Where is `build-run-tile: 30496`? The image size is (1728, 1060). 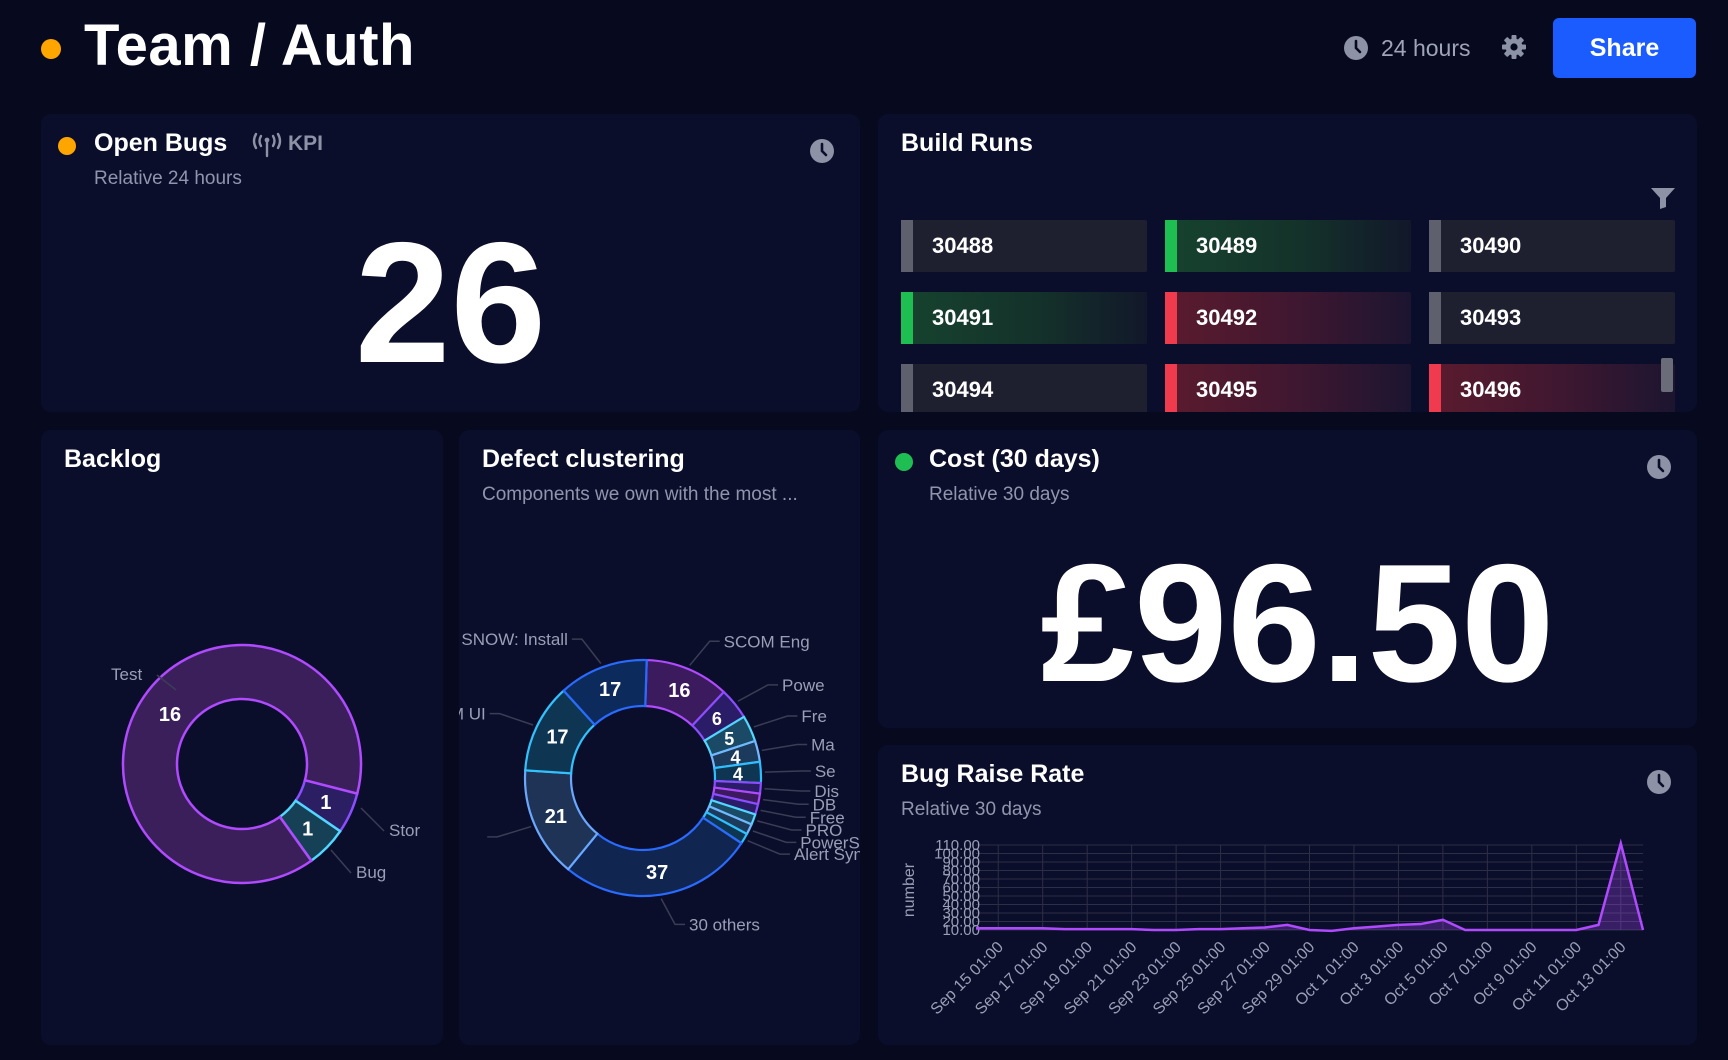
build-run-tile: 30496 is located at coordinates (1552, 388).